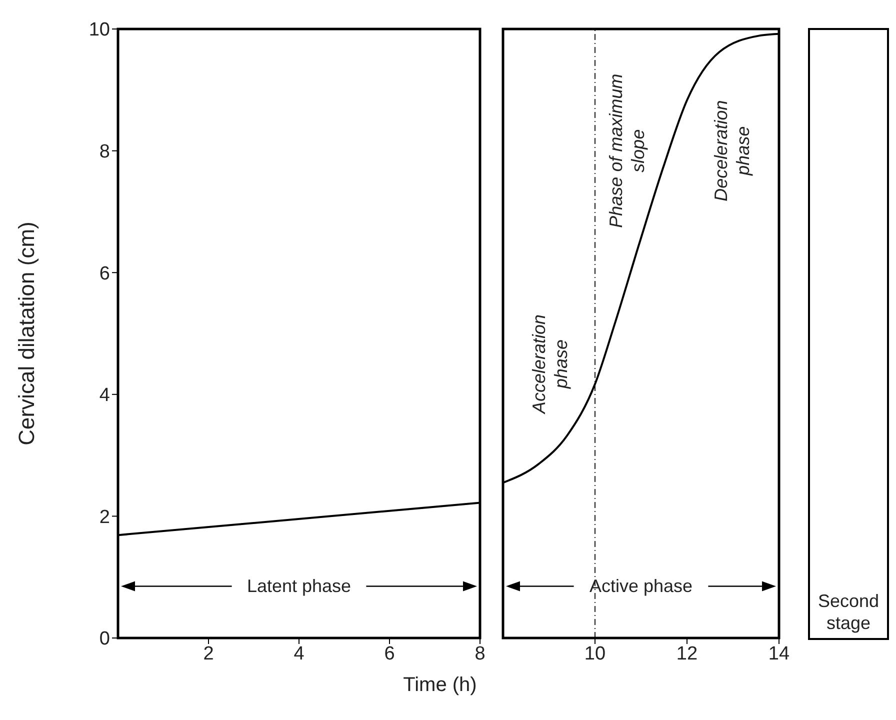 This screenshot has height=720, width=896. Describe the element at coordinates (480, 653) in the screenshot. I see `x-tick-label: 8` at that location.